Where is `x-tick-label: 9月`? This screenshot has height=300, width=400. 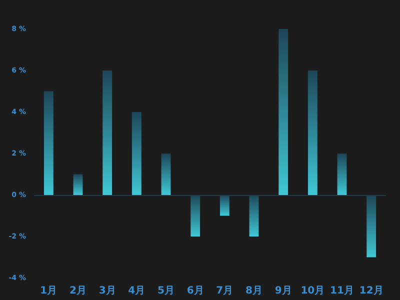
x-tick-label: 9月 is located at coordinates (283, 291).